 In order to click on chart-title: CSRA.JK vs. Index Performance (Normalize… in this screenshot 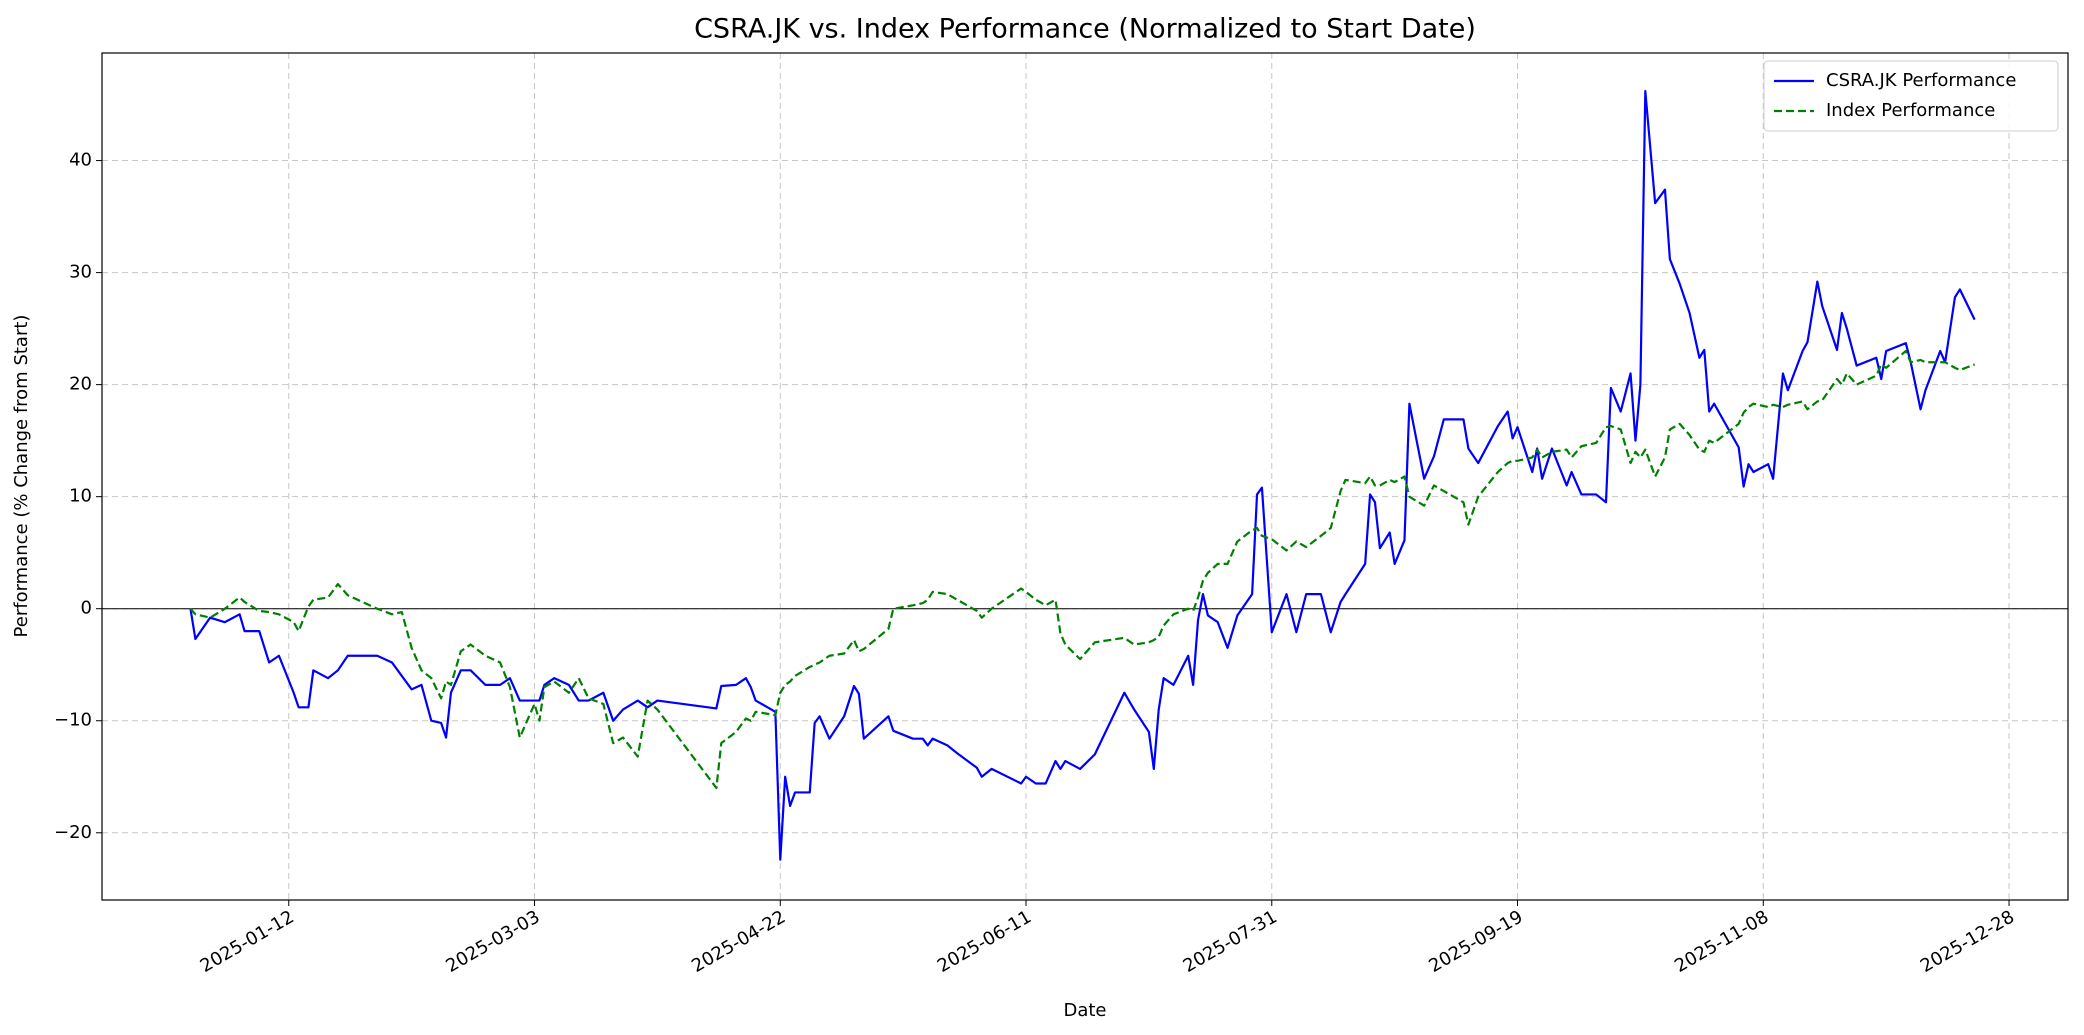, I will do `click(1085, 29)`.